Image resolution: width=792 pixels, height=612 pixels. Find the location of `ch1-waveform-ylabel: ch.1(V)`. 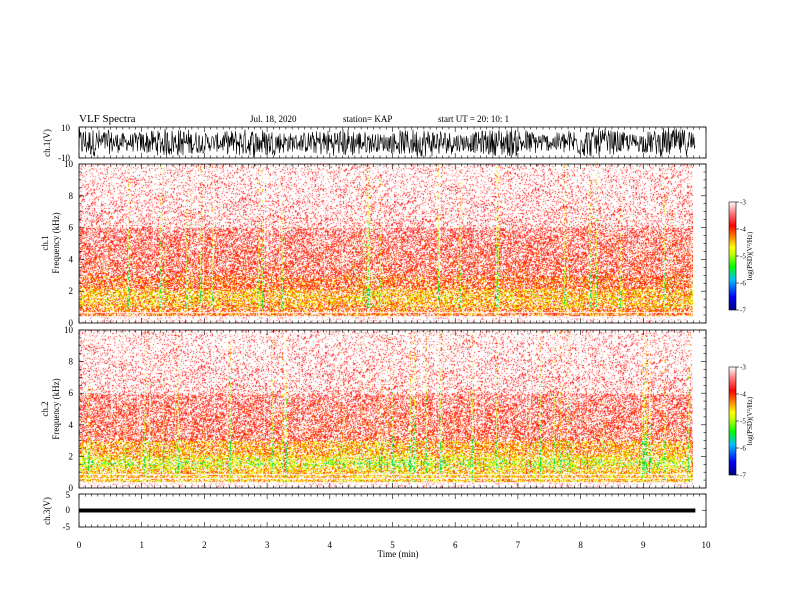

ch1-waveform-ylabel: ch.1(V) is located at coordinates (47, 143).